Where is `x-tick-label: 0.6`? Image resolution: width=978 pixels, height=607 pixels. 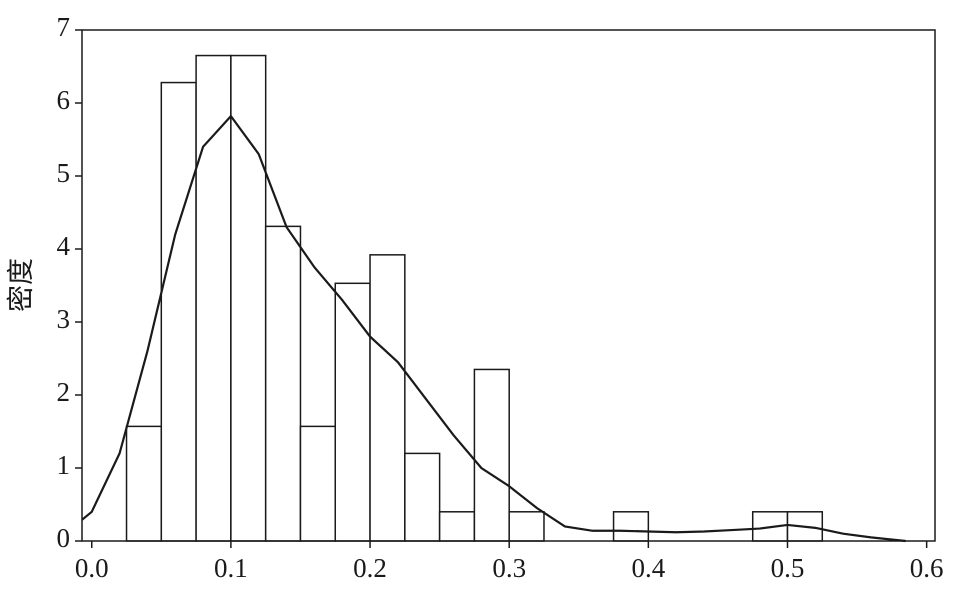 x-tick-label: 0.6 is located at coordinates (927, 568).